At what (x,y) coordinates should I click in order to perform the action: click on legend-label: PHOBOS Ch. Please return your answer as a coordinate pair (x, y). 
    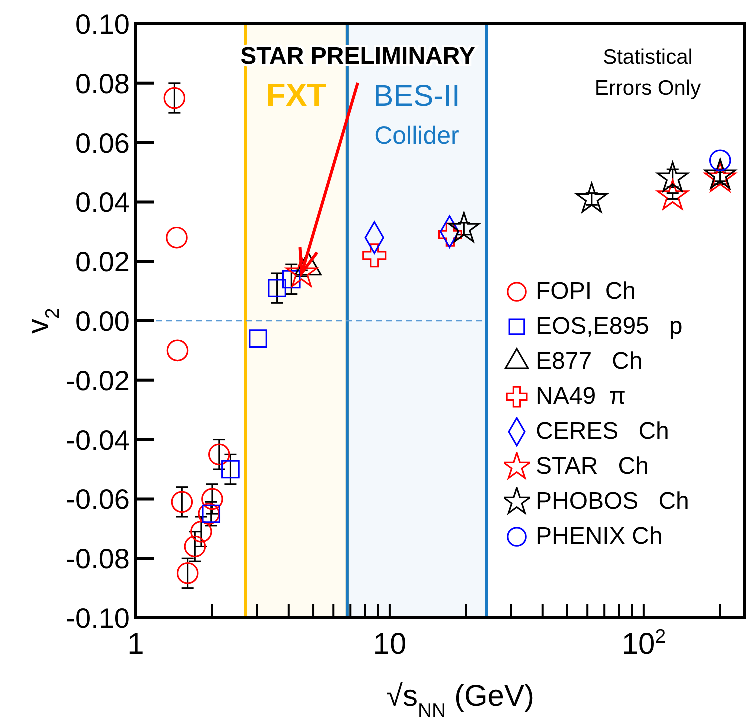
    Looking at the image, I should click on (613, 502).